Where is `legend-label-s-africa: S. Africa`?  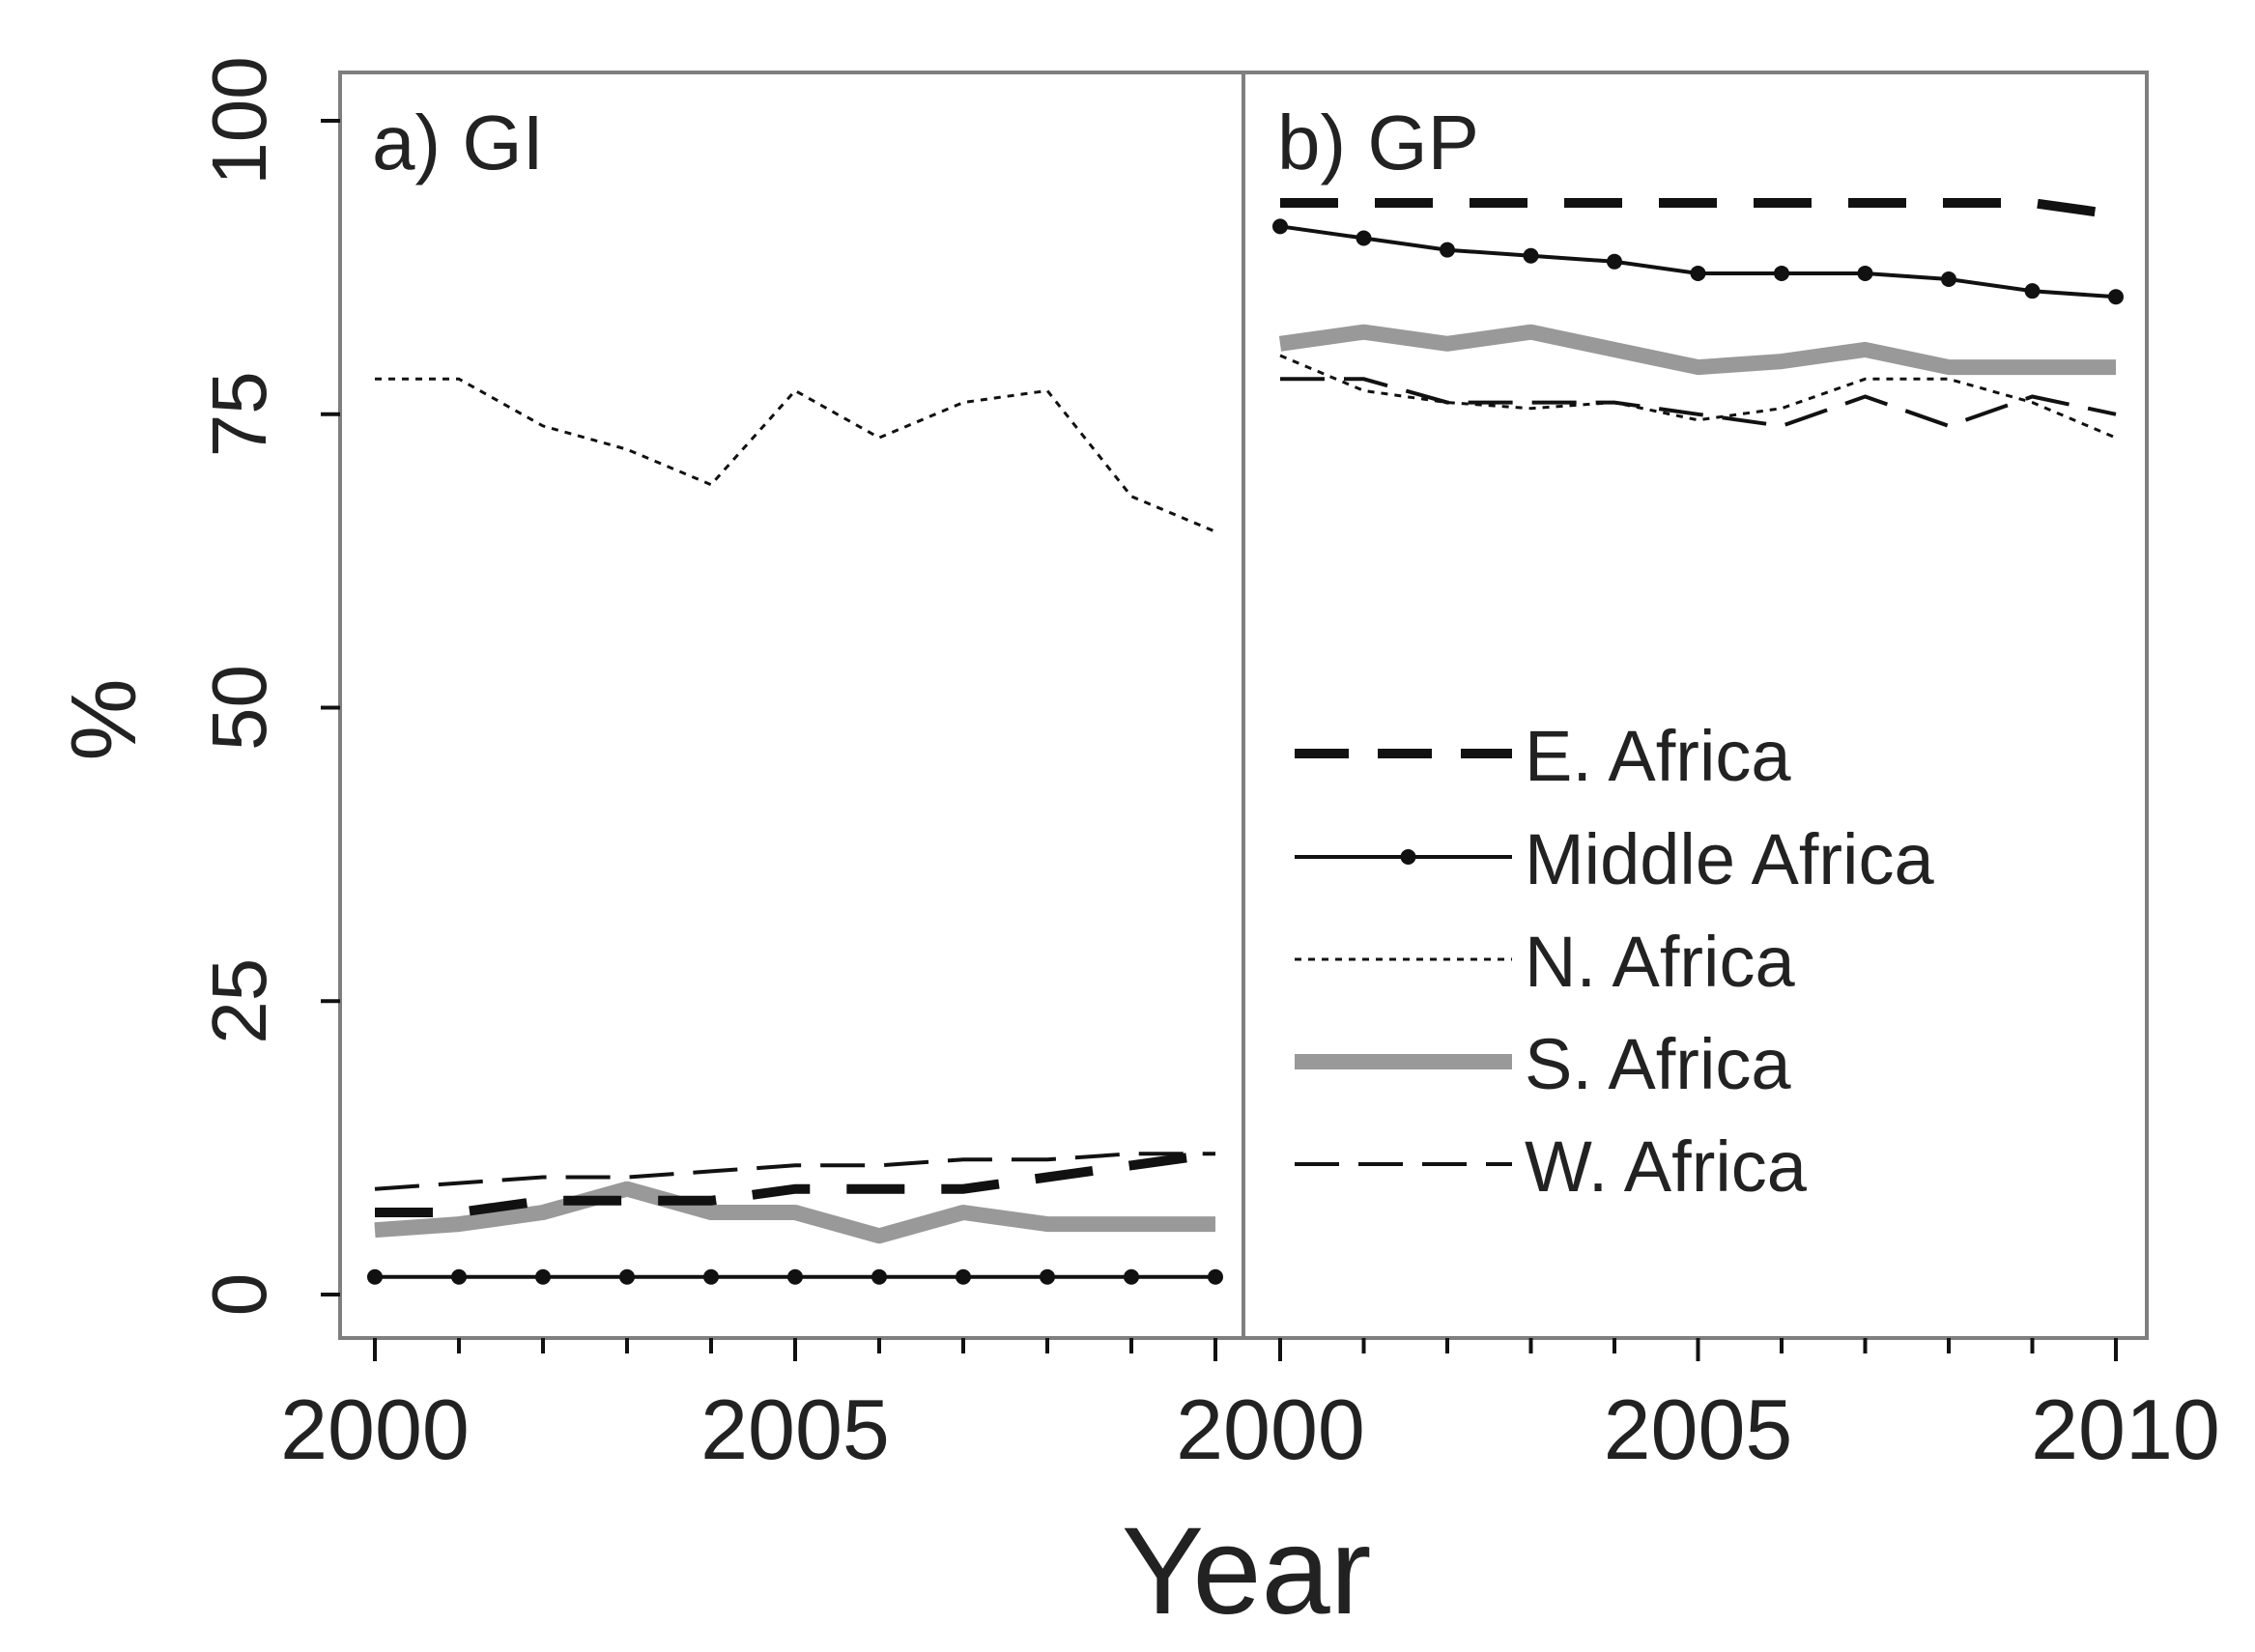
legend-label-s-africa: S. Africa is located at coordinates (1658, 1064).